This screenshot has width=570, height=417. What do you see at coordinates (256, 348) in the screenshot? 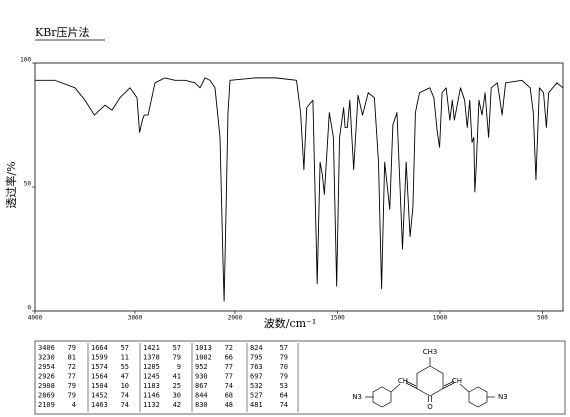
I see `peak-wavenumber: 824` at bounding box center [256, 348].